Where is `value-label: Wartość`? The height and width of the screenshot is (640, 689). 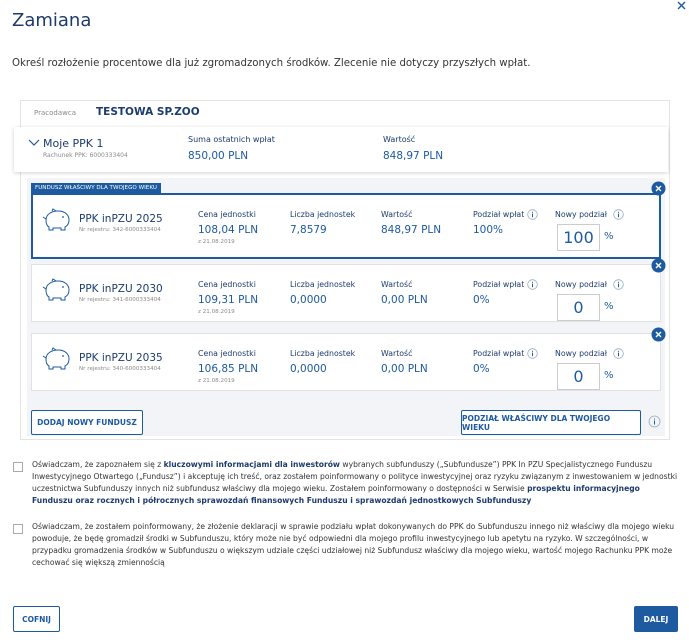 value-label: Wartość is located at coordinates (399, 139).